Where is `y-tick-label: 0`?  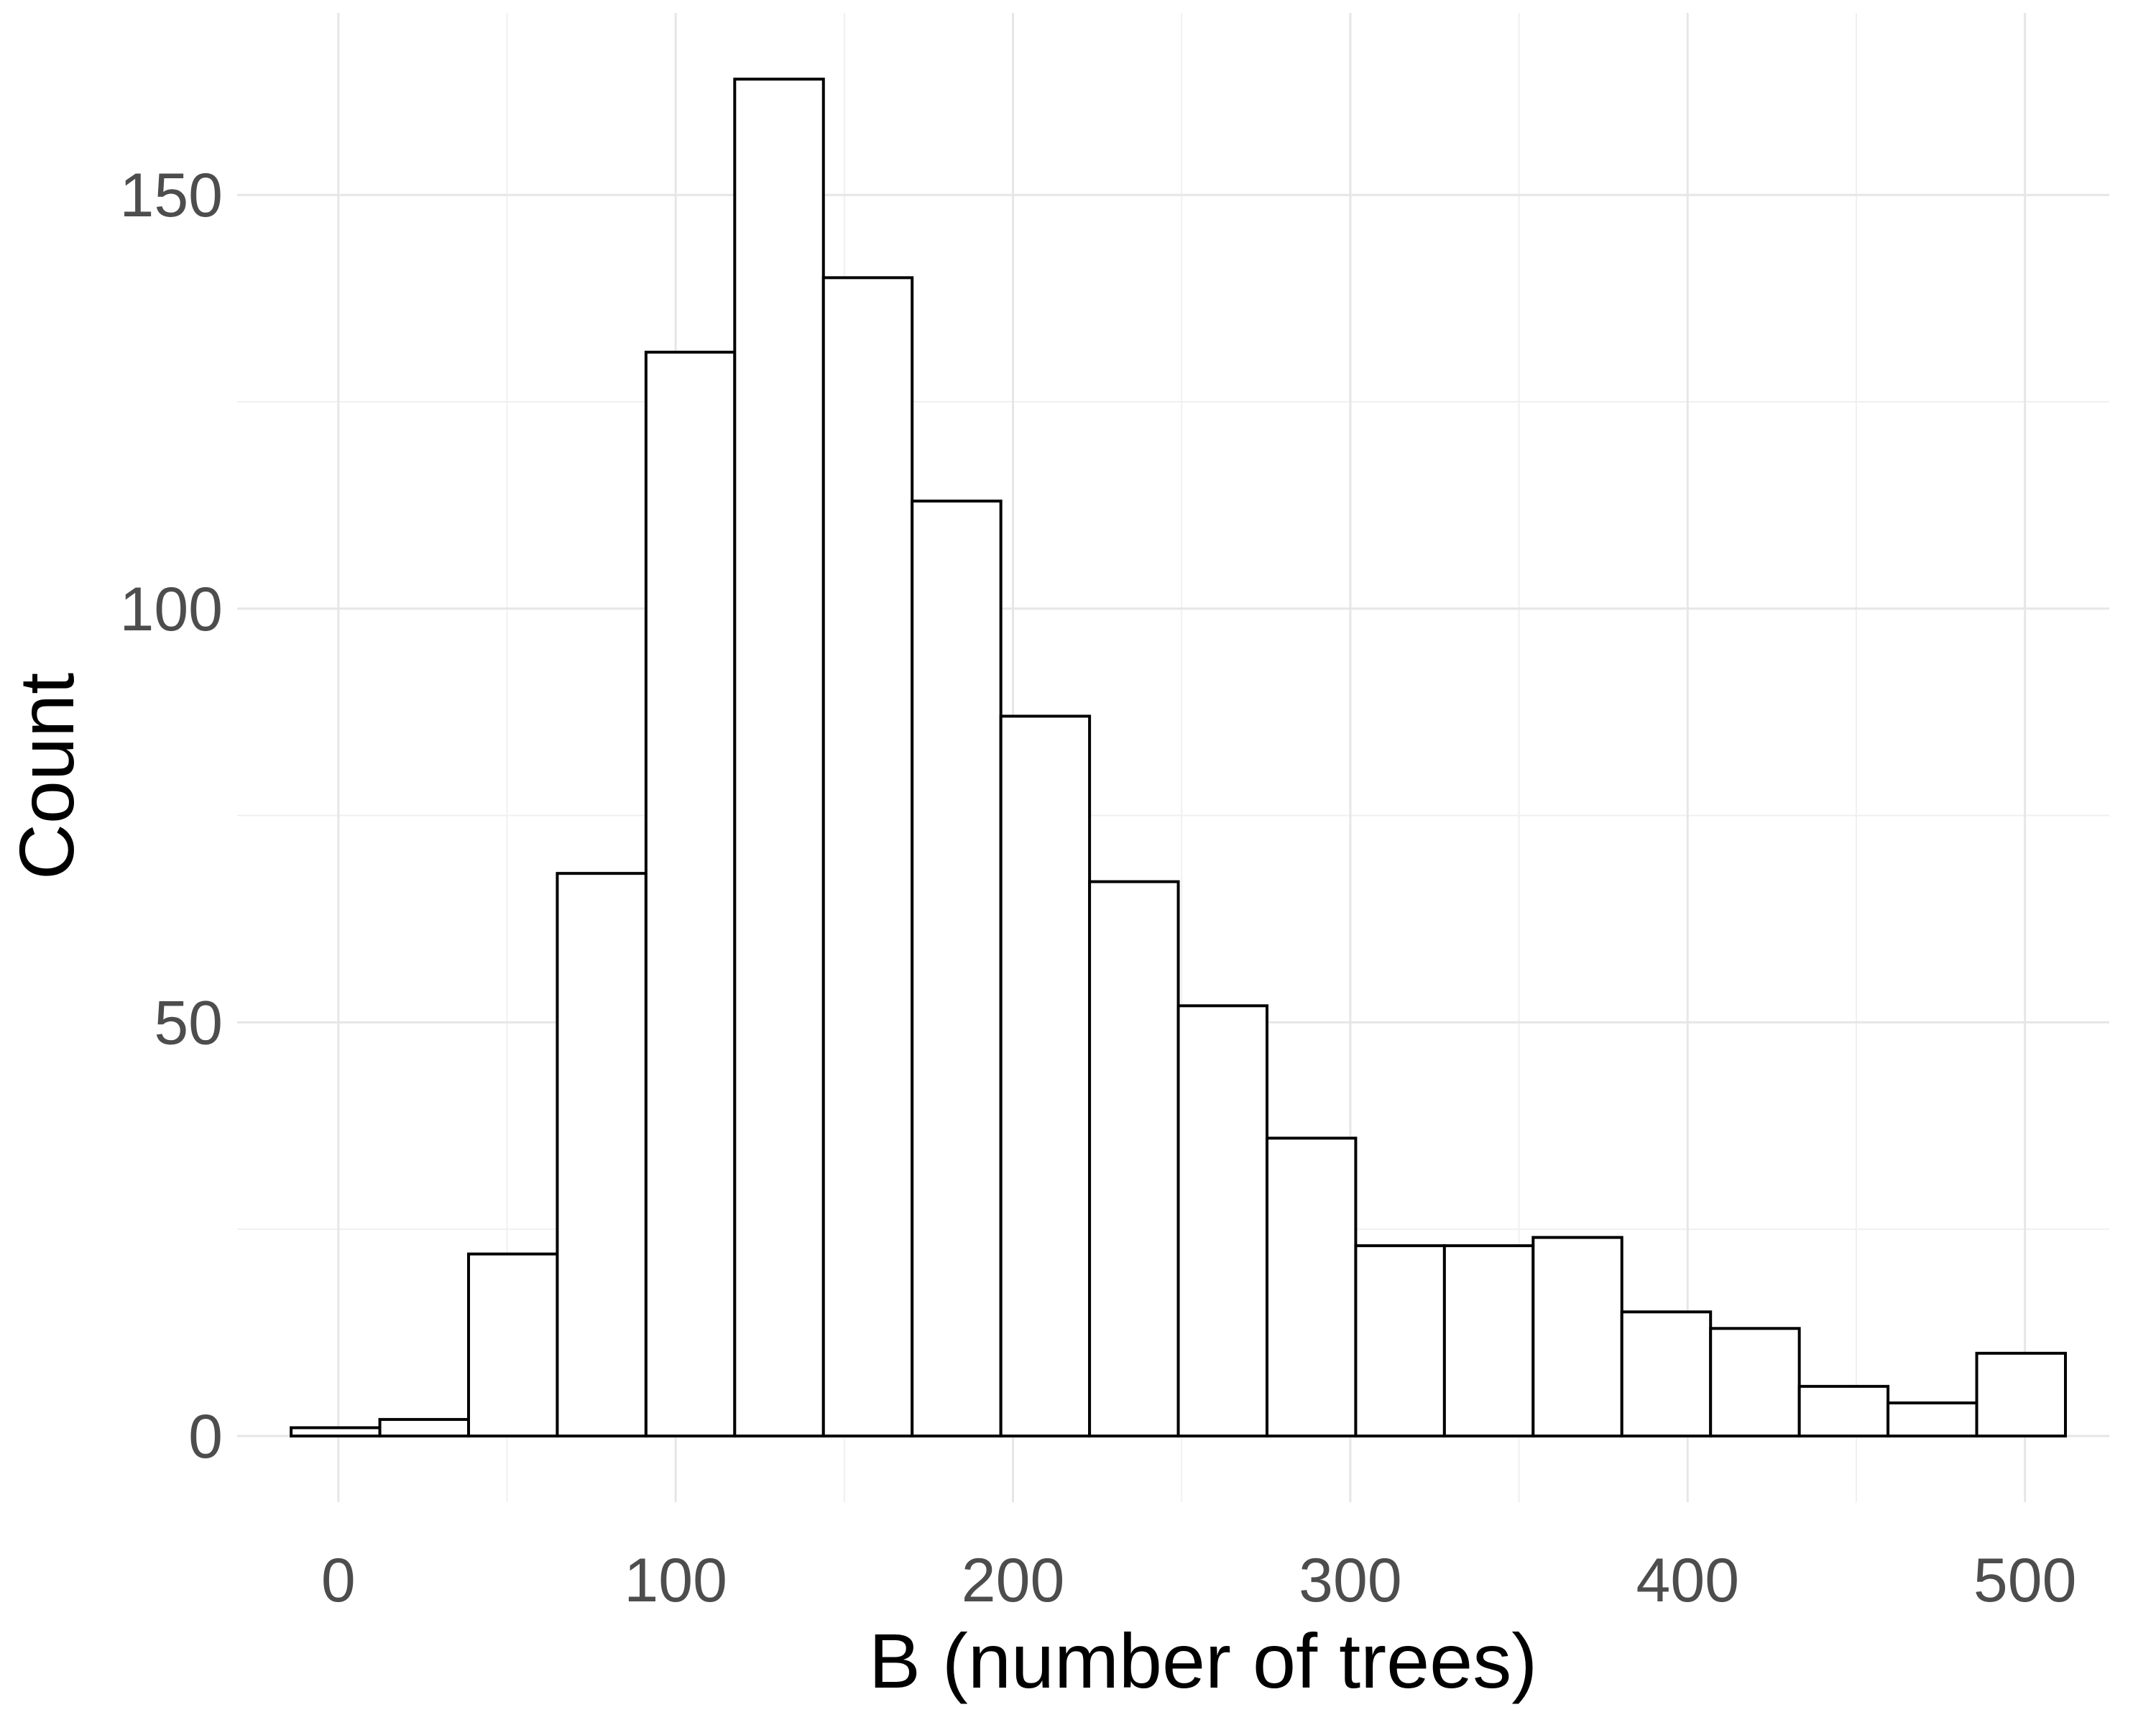
y-tick-label: 0 is located at coordinates (205, 1436).